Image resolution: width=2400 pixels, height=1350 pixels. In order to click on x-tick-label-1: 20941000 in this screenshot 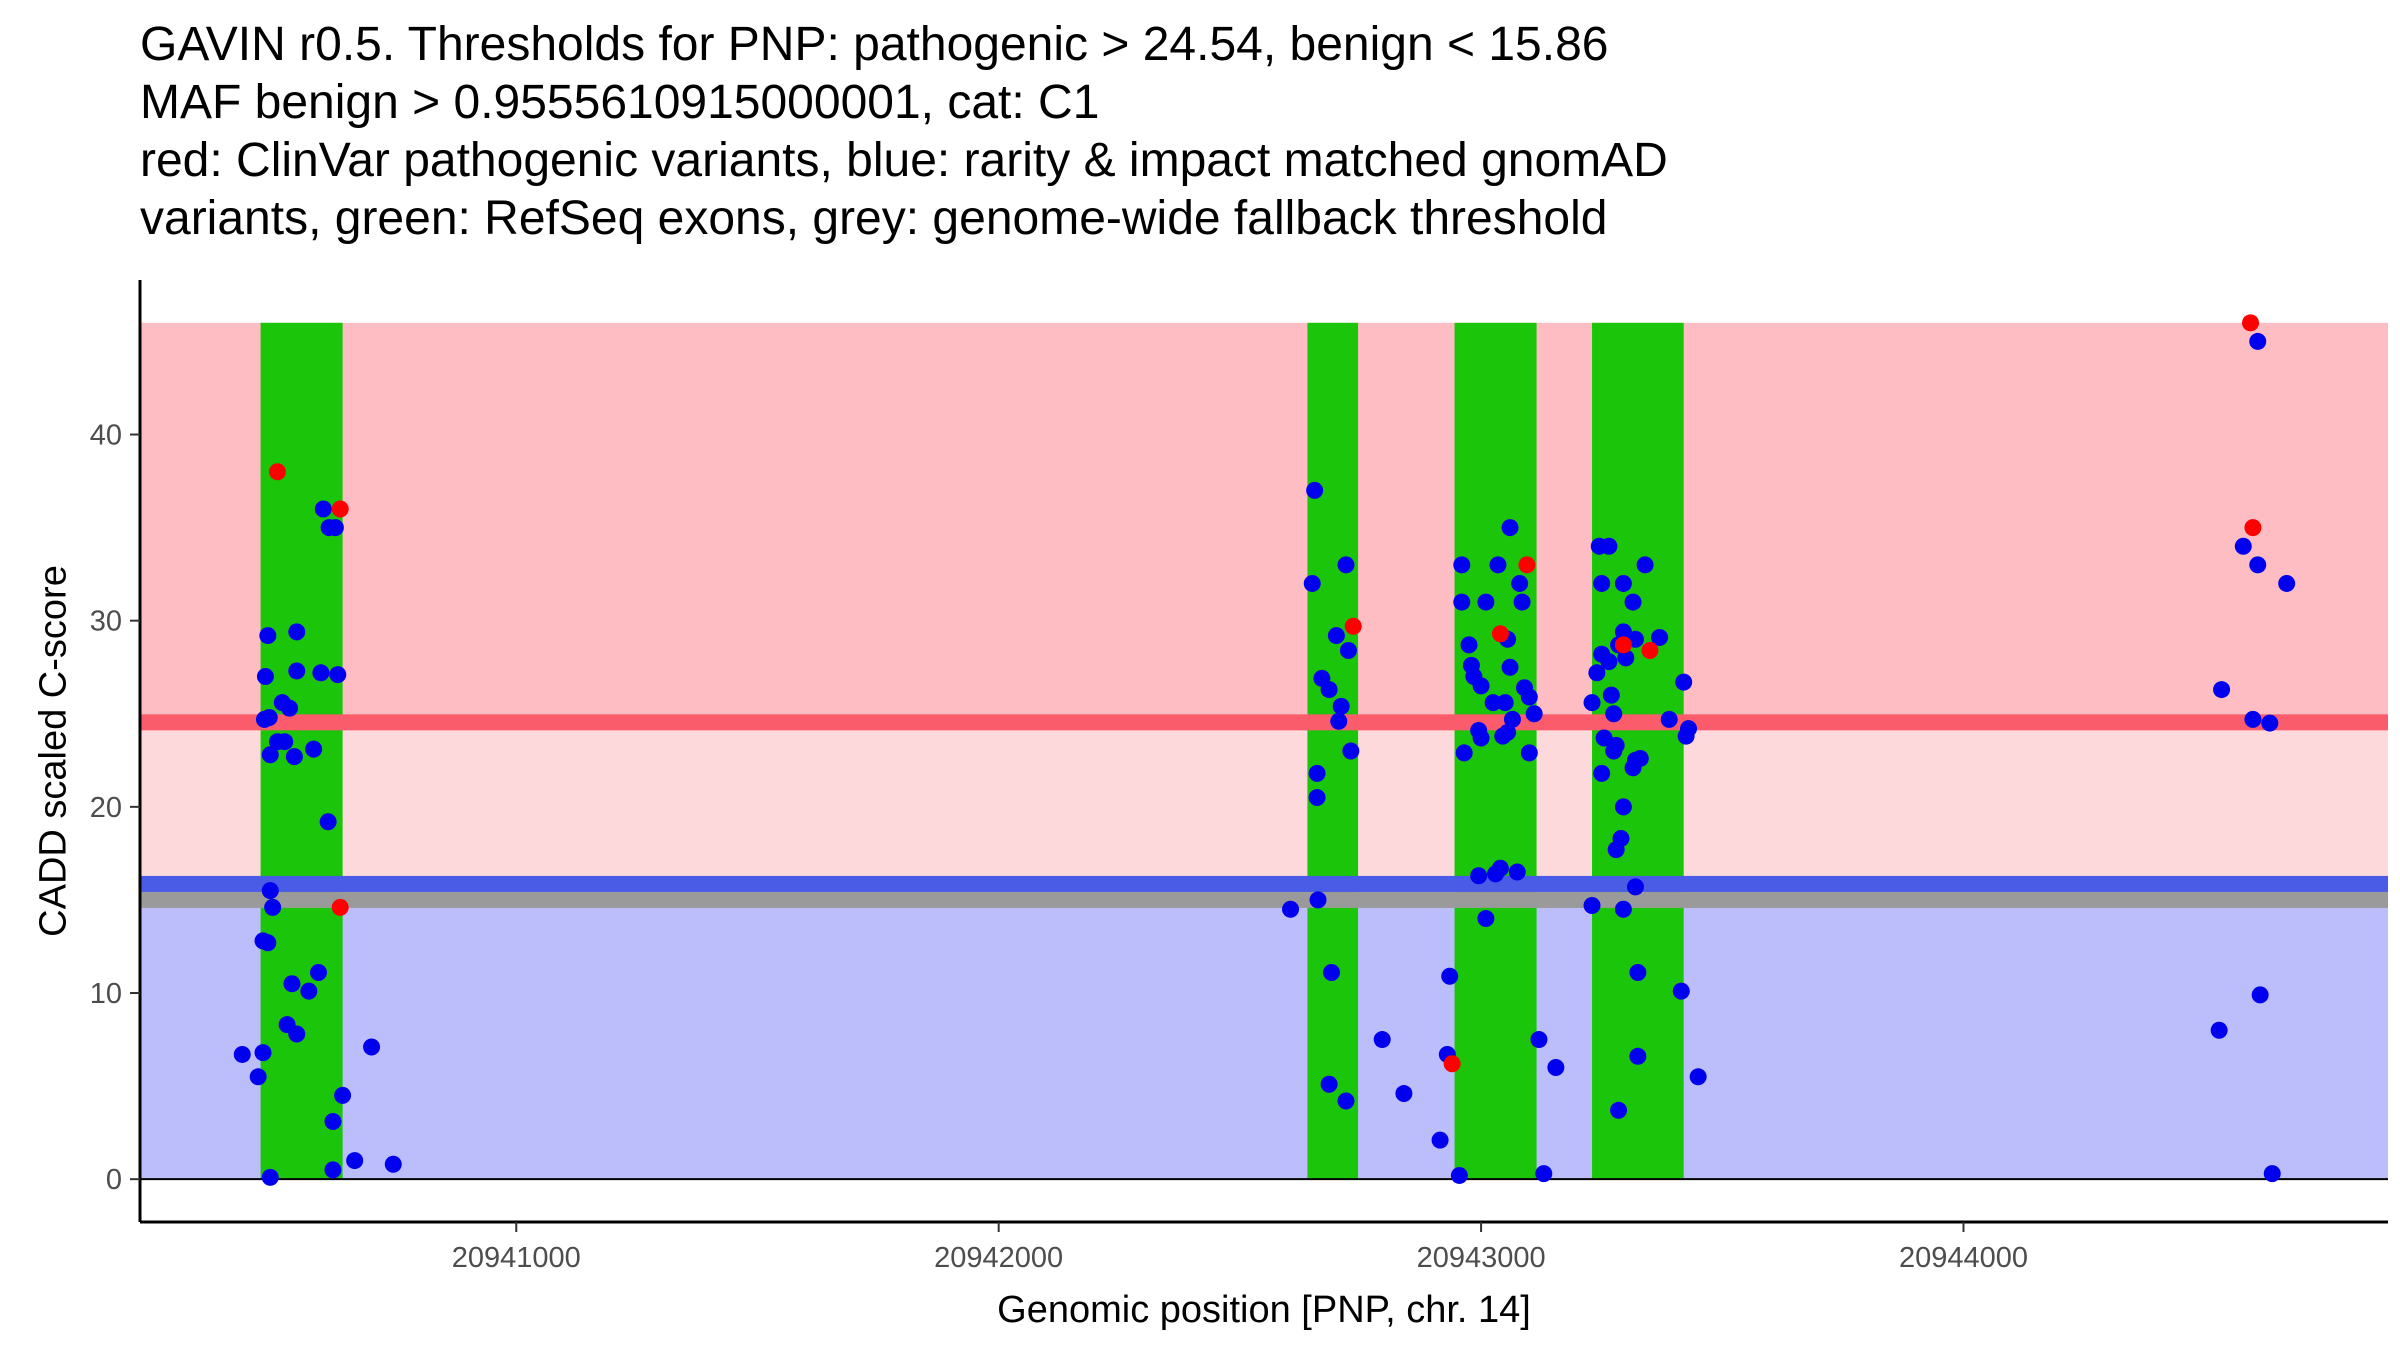, I will do `click(516, 1258)`.